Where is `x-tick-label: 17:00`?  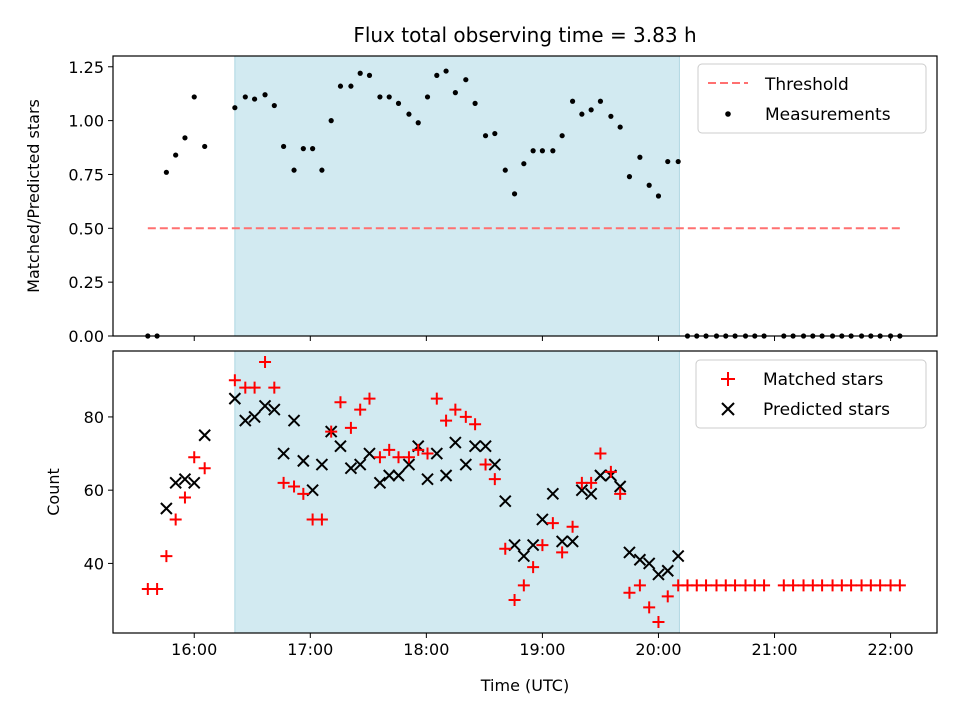 x-tick-label: 17:00 is located at coordinates (310, 649).